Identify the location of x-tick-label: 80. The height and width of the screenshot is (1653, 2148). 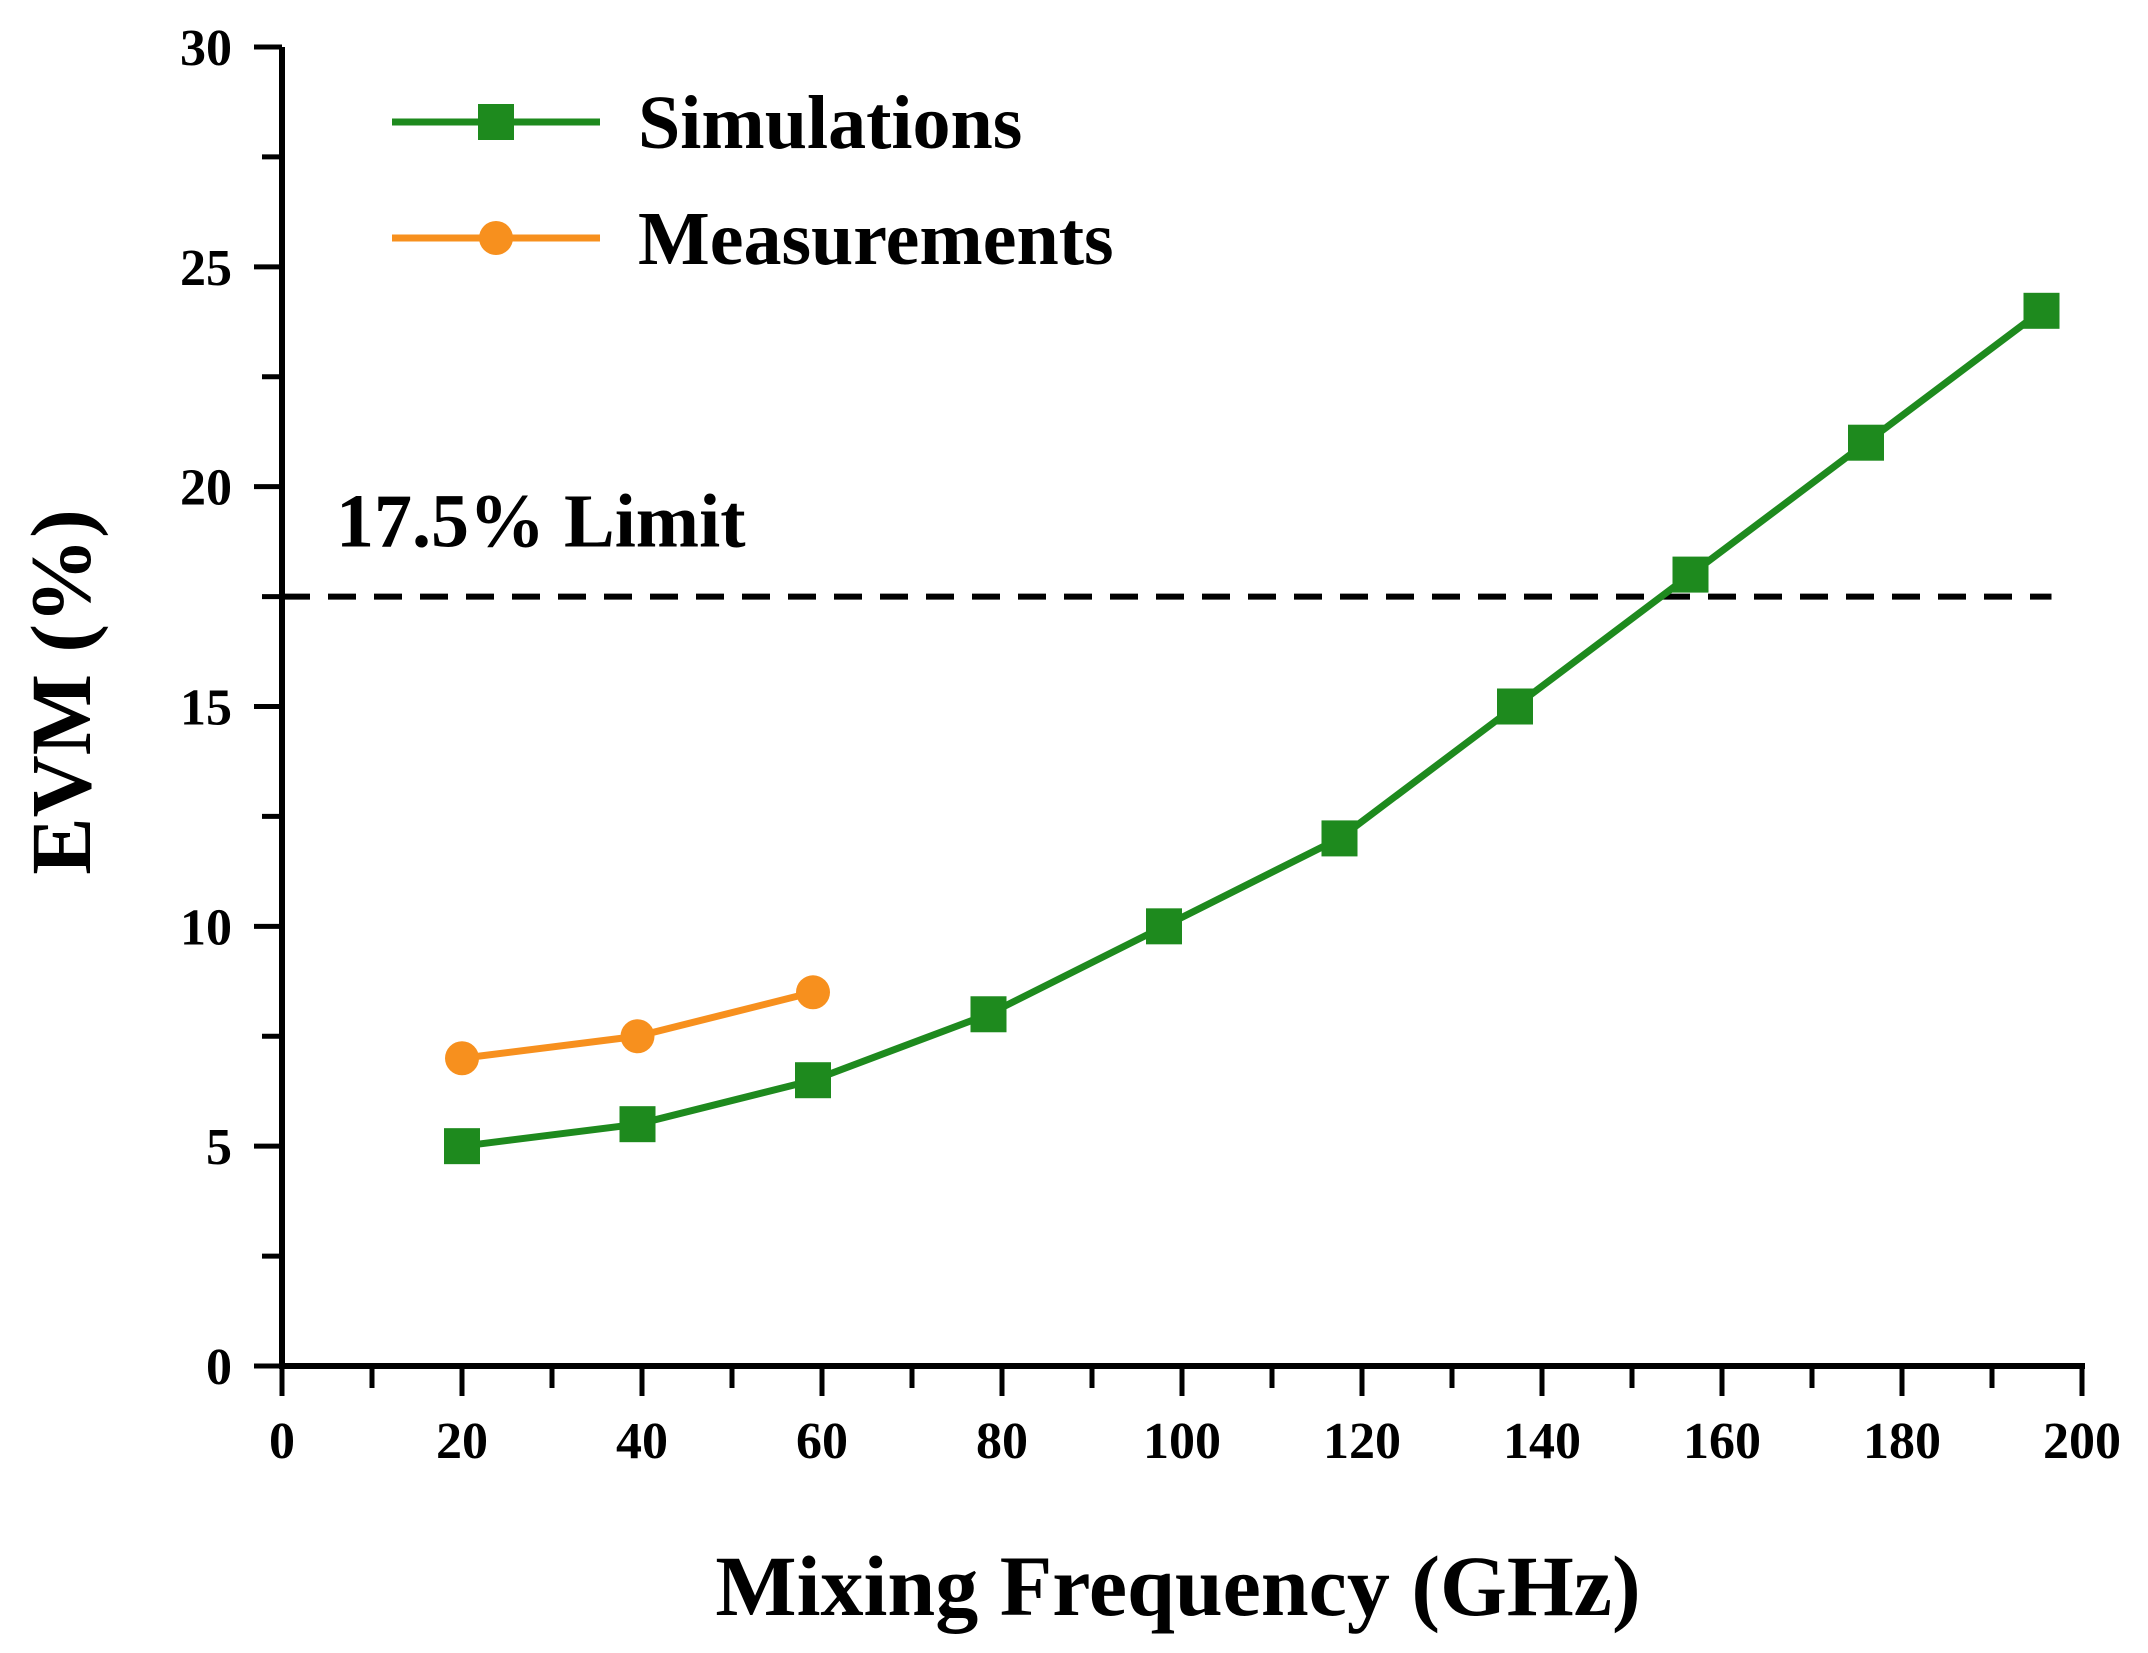
(1002, 1441).